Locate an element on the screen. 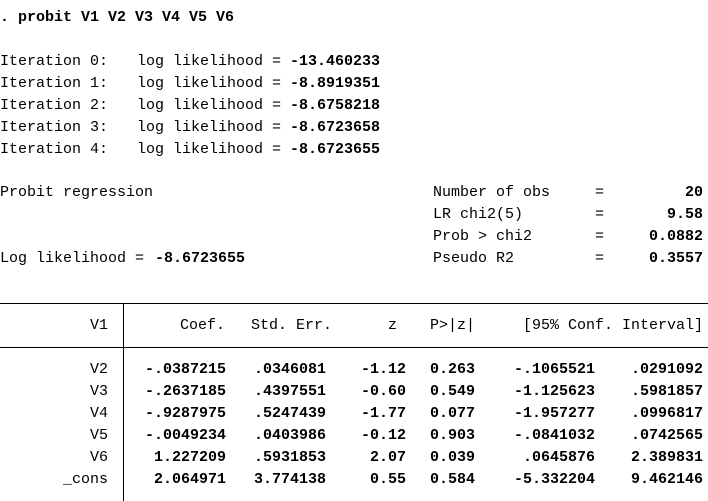 This screenshot has height=501, width=708. cell: .0346081 is located at coordinates (289, 369).